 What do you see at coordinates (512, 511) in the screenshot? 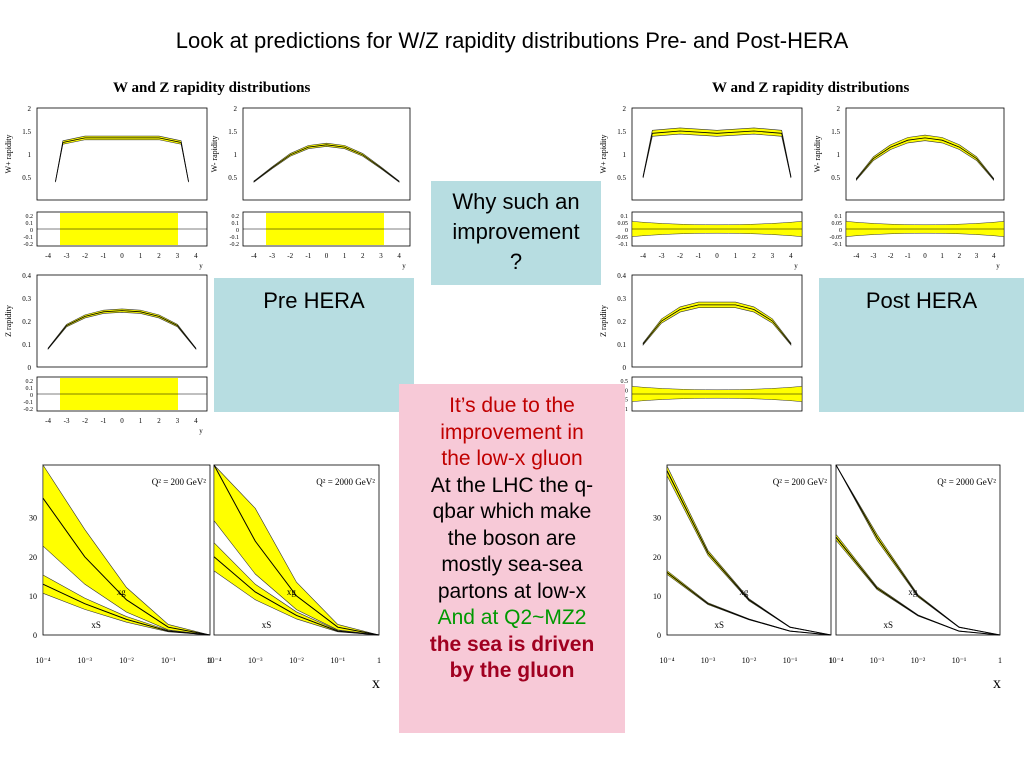
I see `explanation-line: qbar which make` at bounding box center [512, 511].